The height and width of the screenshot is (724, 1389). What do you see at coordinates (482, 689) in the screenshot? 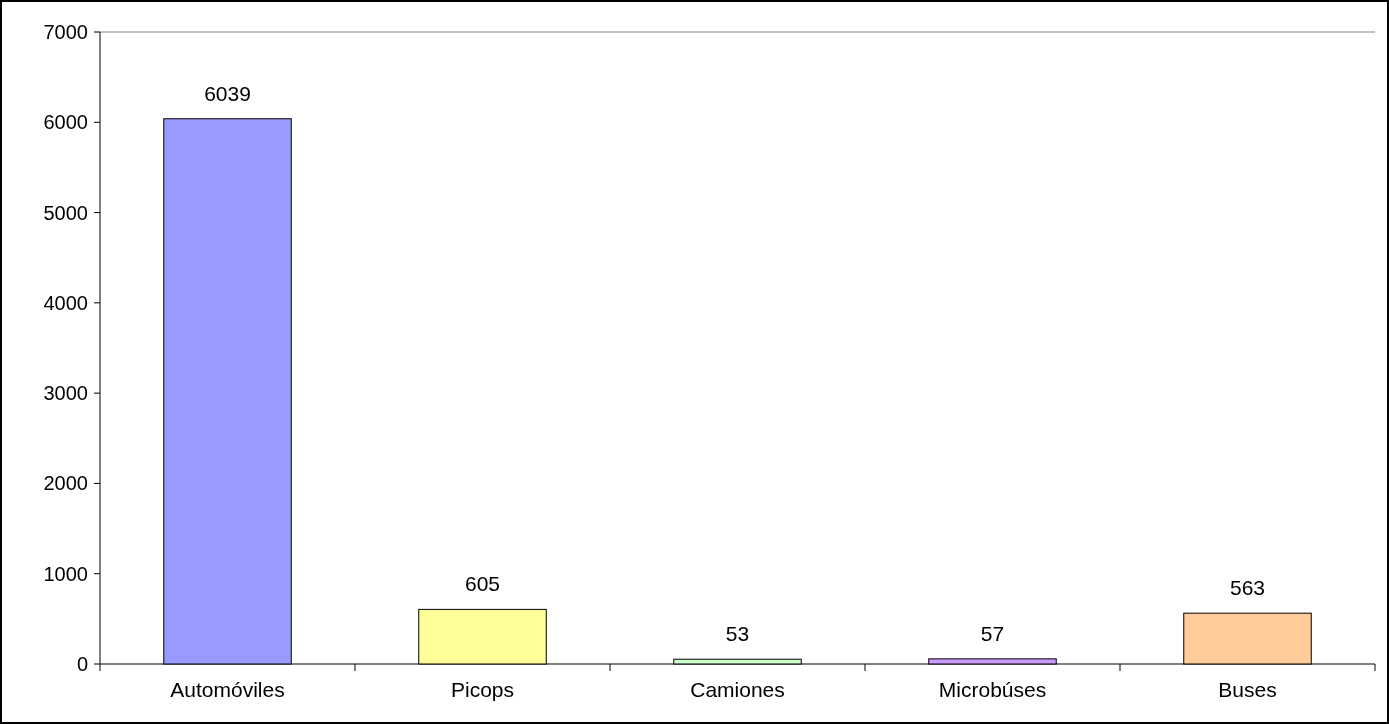
I see `x-tick-label: Picops` at bounding box center [482, 689].